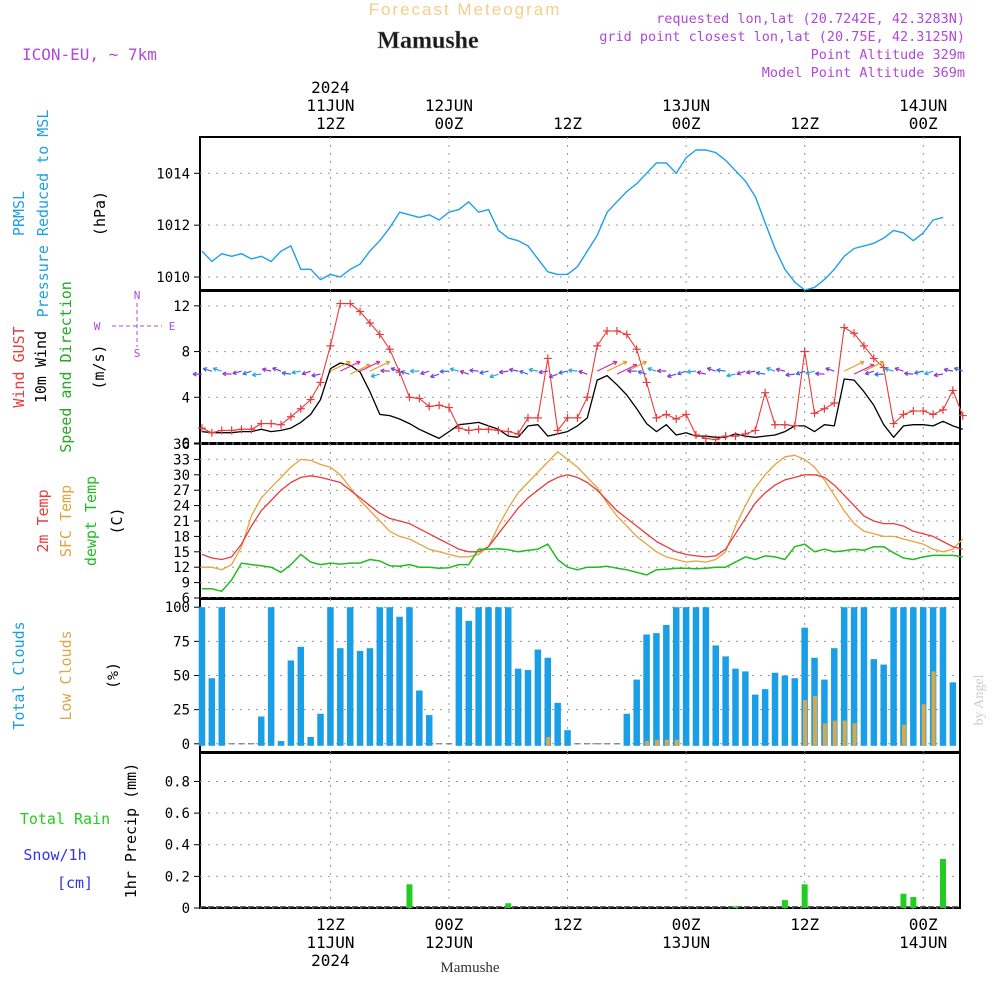  I want to click on panel-frame-precip, so click(580, 830).